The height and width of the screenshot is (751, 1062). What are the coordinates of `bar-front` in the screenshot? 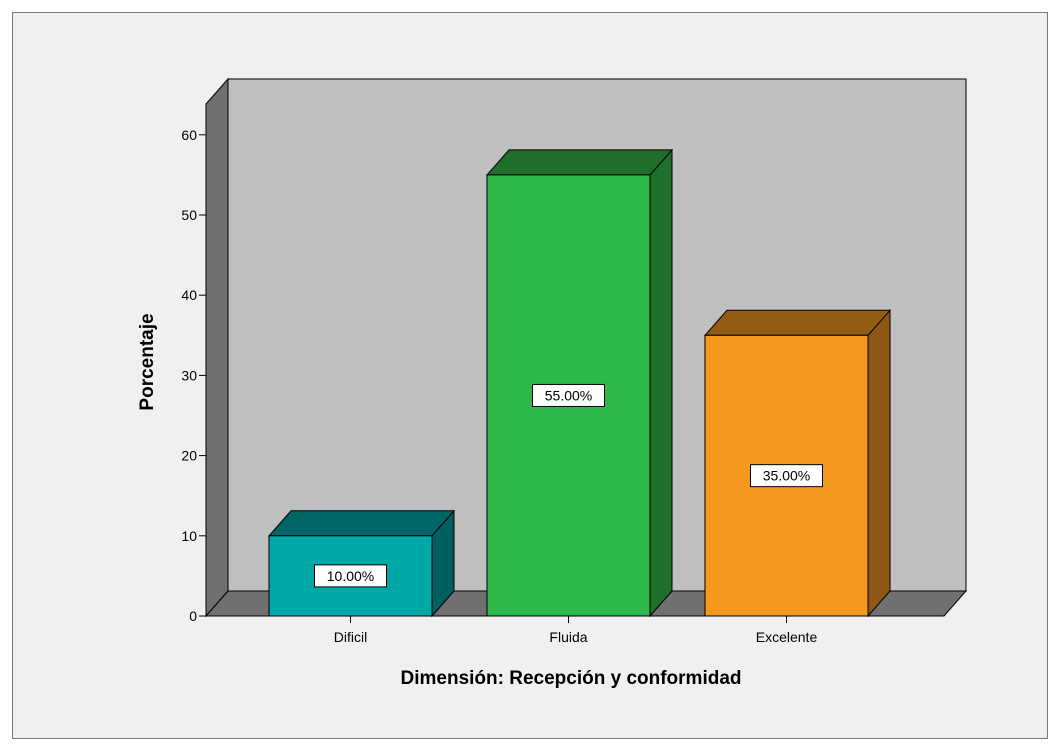 It's located at (786, 475).